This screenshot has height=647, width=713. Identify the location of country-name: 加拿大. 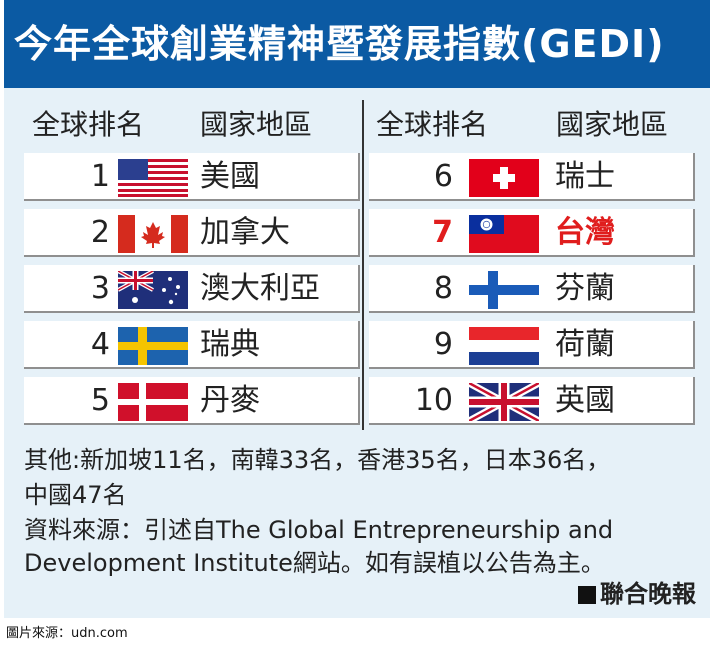
(245, 232).